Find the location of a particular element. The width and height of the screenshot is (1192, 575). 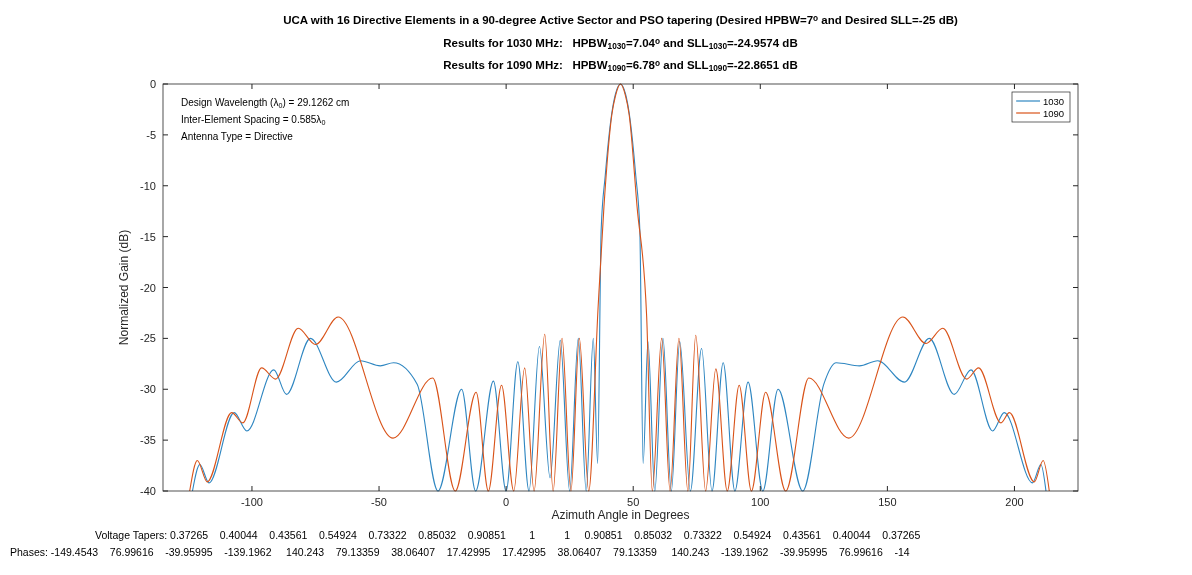

annotation: Design Wavelength (λ$_{0}$) = 29.1262 cm is located at coordinates (265, 104).